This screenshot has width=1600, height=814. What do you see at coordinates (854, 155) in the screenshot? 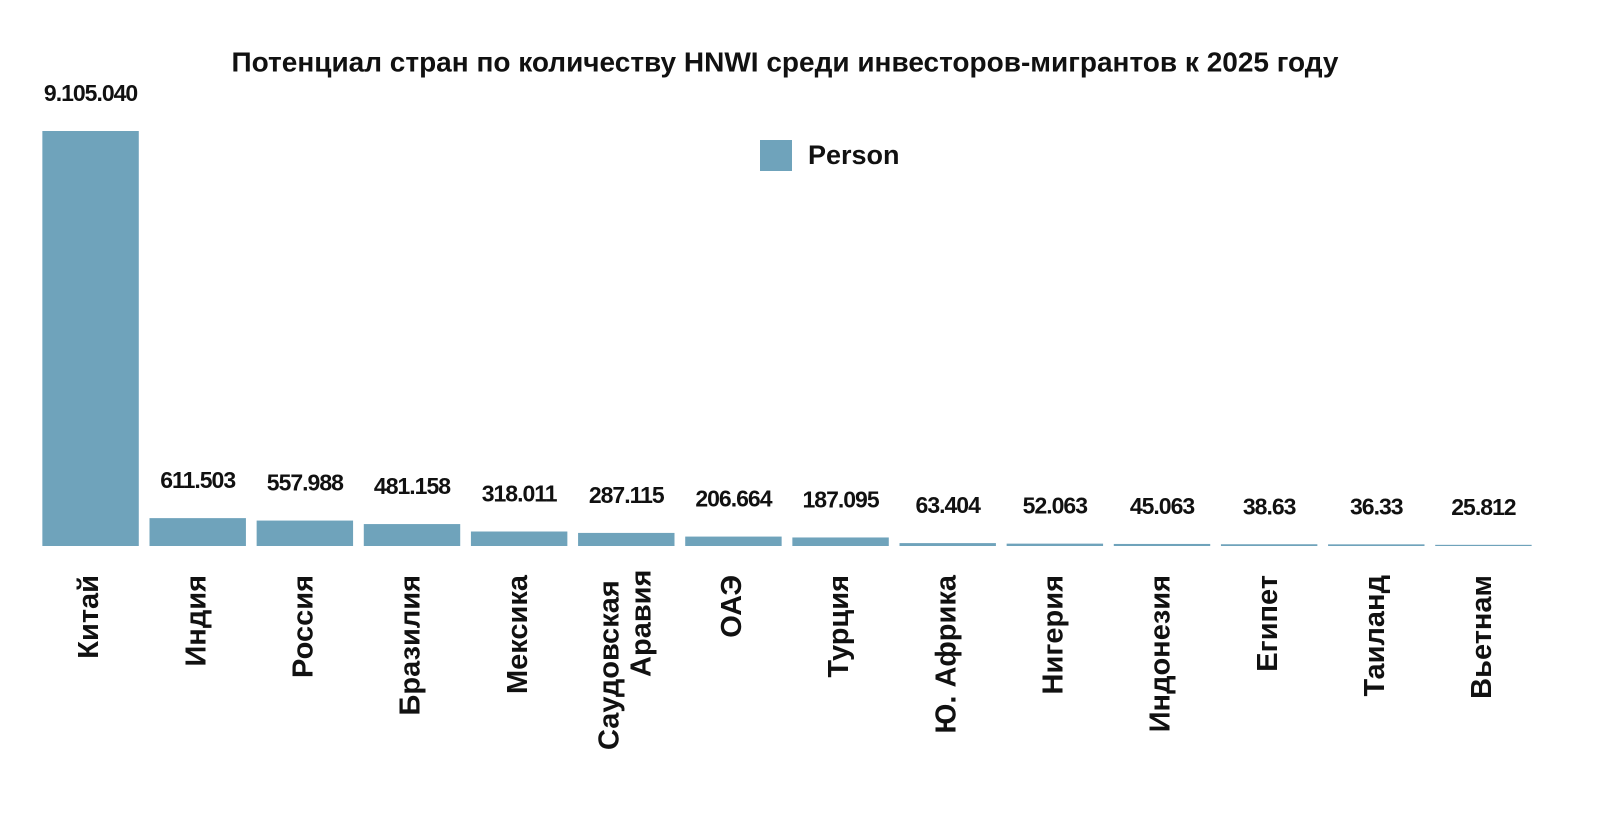
I see `legend-label: Person` at bounding box center [854, 155].